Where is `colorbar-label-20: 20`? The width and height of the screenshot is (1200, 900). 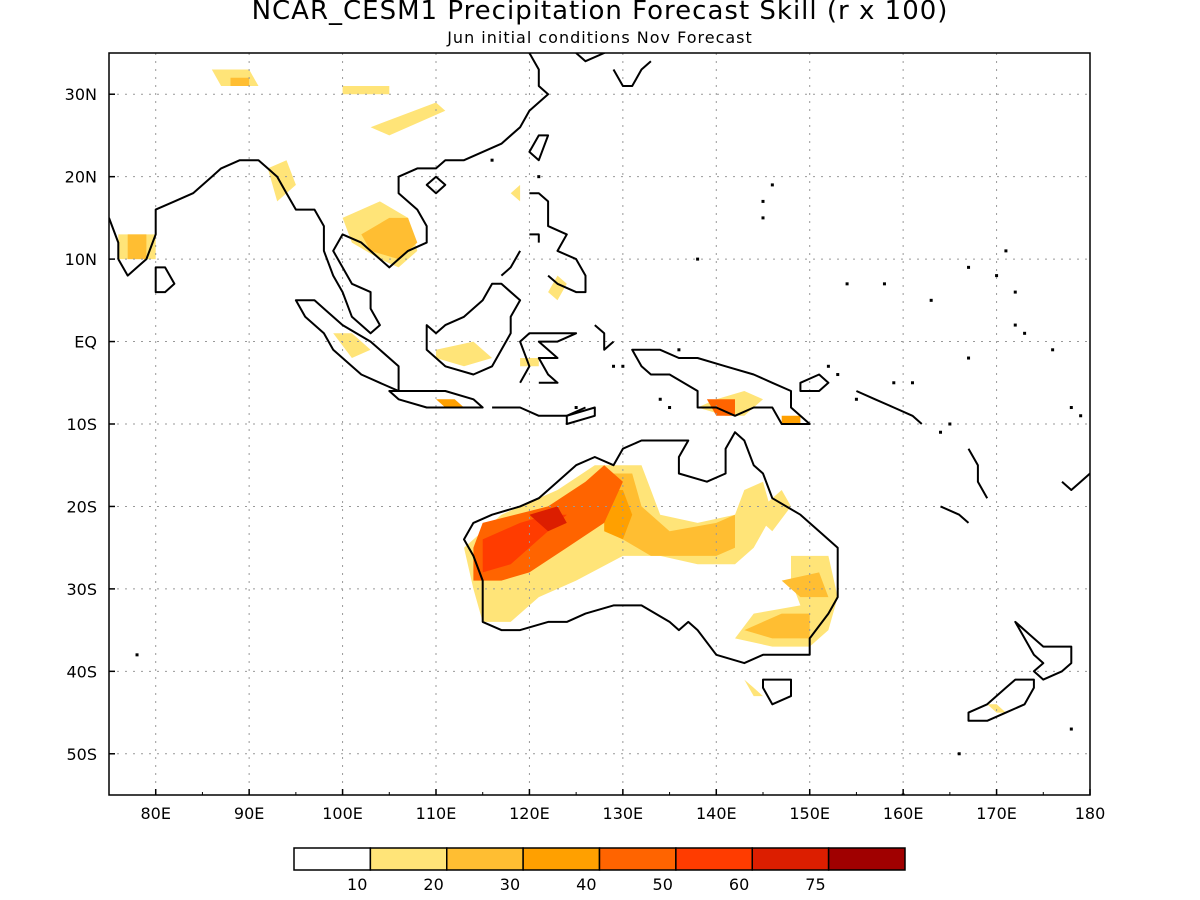 colorbar-label-20: 20 is located at coordinates (433, 884).